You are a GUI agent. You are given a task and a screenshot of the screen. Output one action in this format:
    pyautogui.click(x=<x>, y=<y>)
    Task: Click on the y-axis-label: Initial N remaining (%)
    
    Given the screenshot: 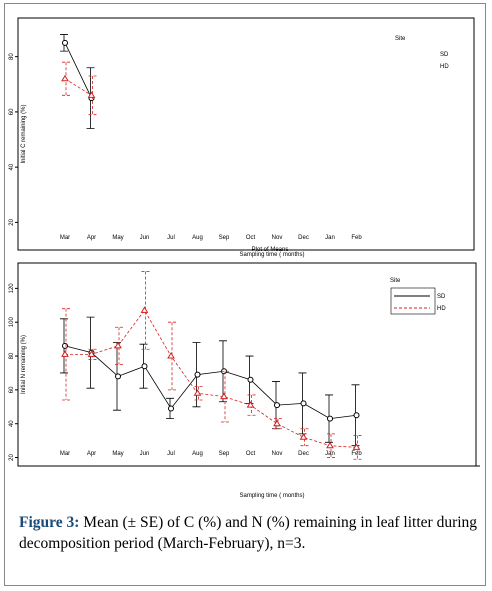 What is the action you would take?
    pyautogui.click(x=24, y=364)
    